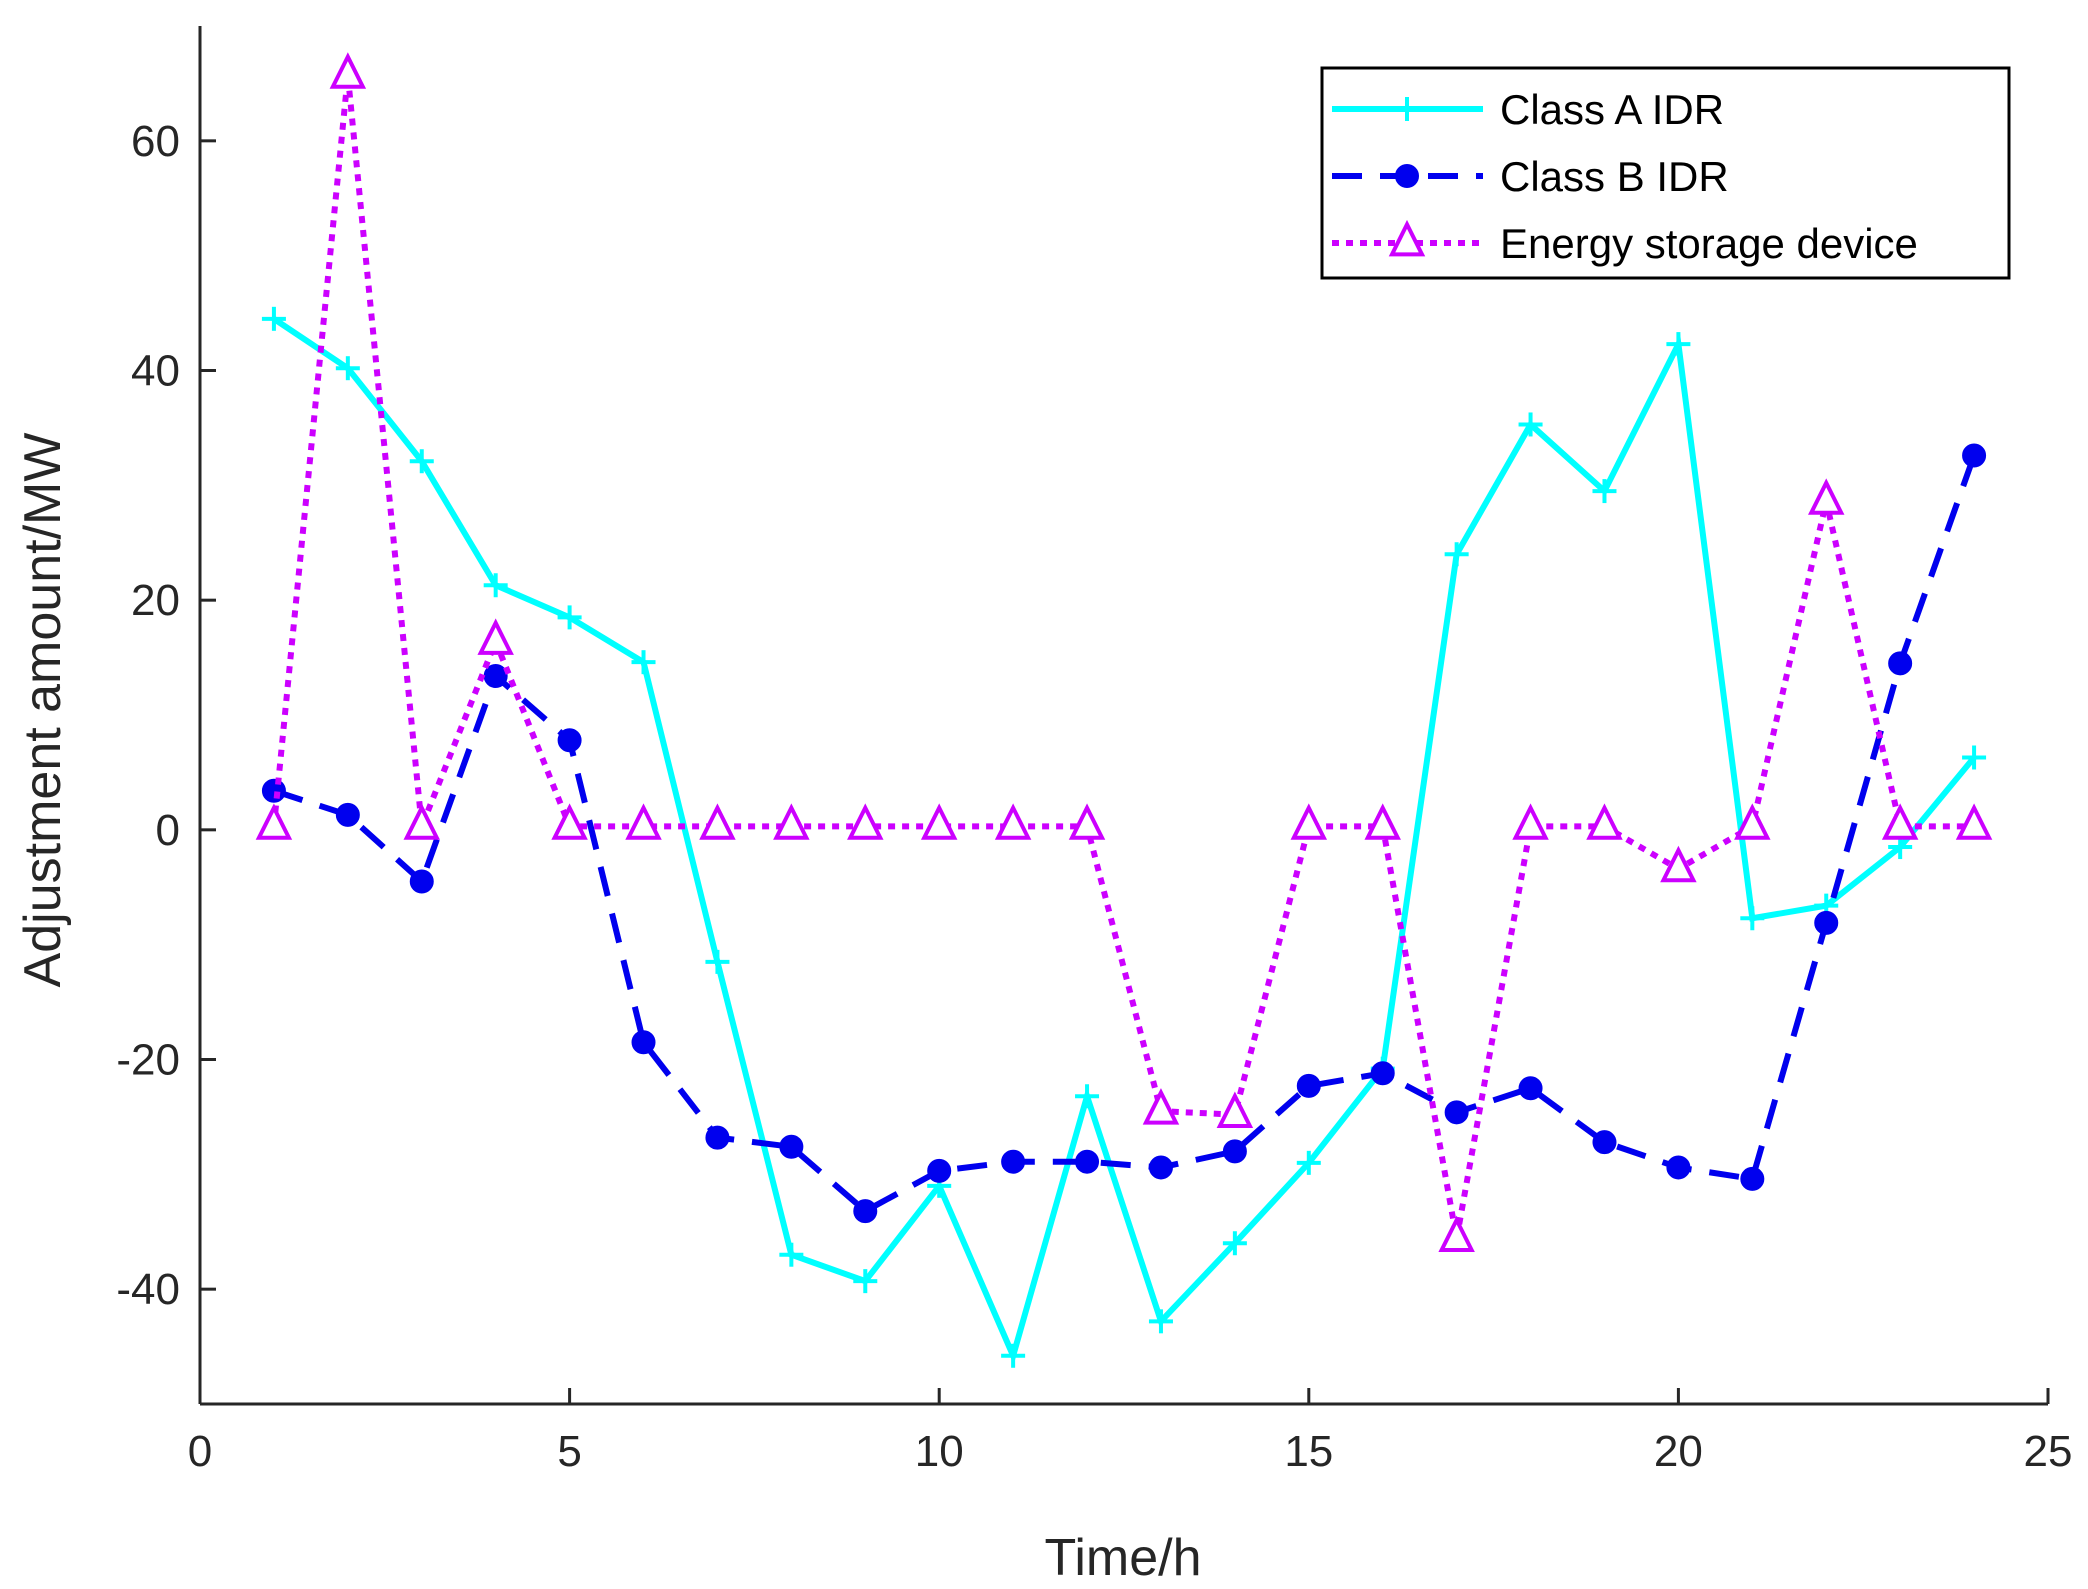  I want to click on legend-item-3: Energy storage device, so click(1625, 243).